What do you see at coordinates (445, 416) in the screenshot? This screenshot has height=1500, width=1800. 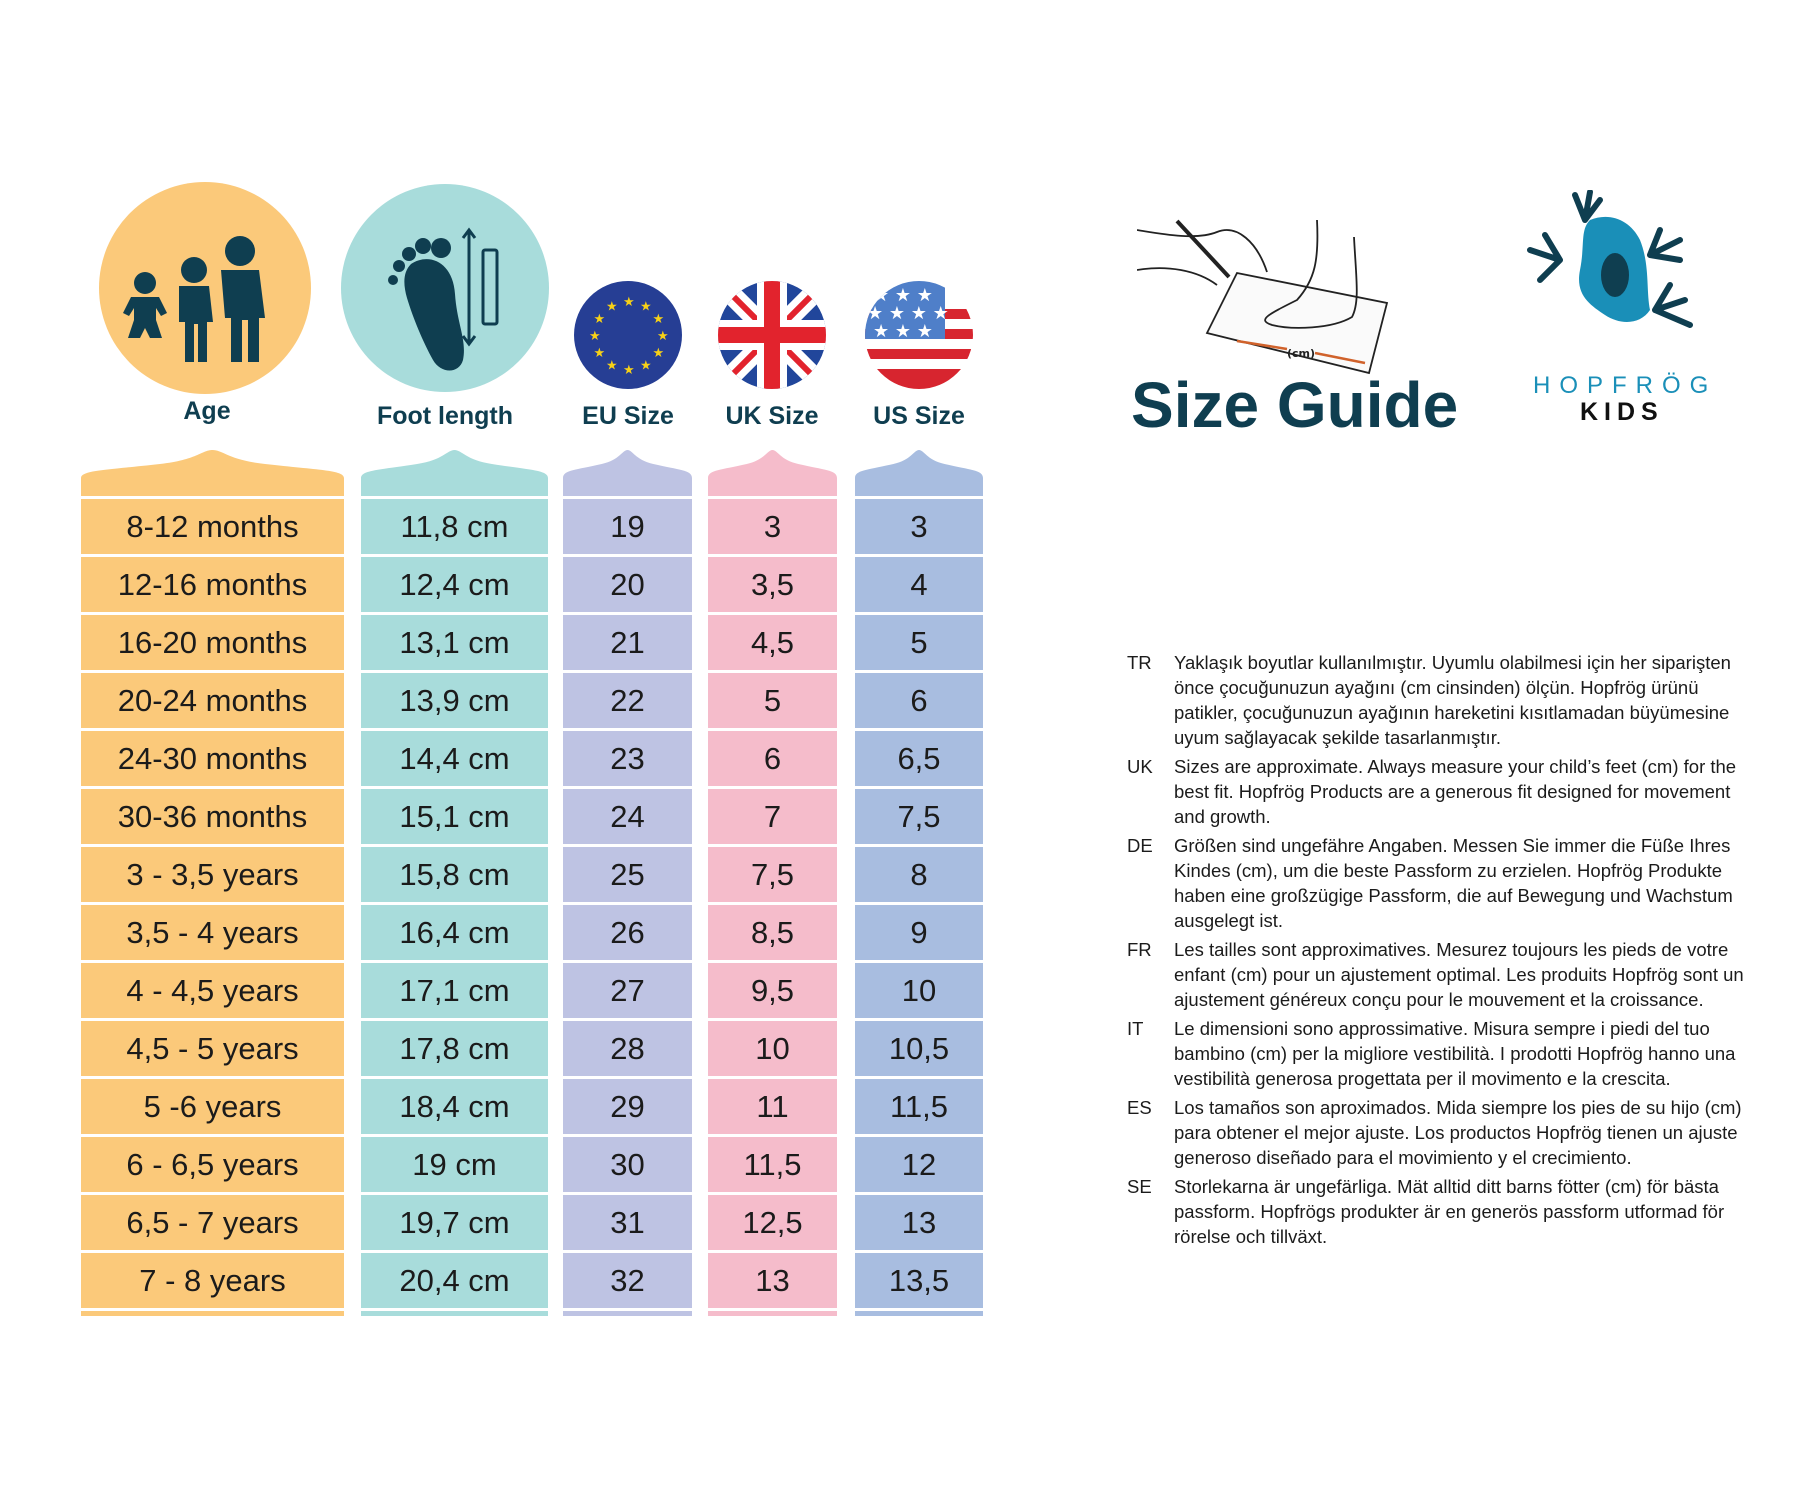 I see `column-label-foot-length: Foot length` at bounding box center [445, 416].